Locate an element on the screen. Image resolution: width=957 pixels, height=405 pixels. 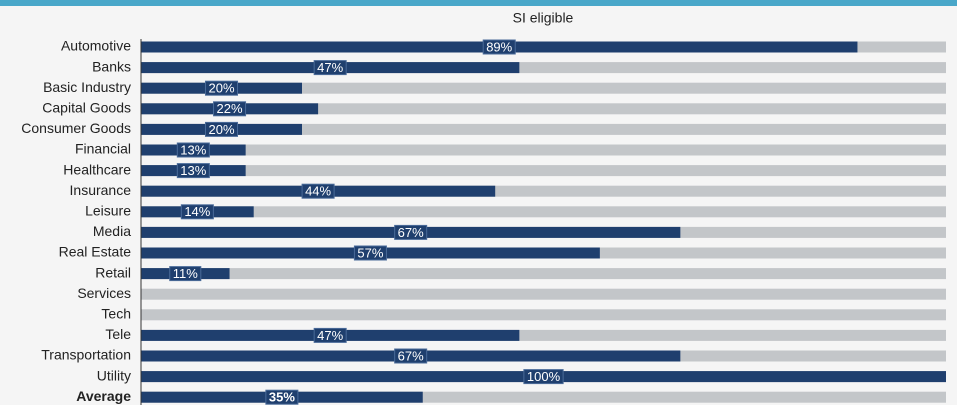
value-label: 57% is located at coordinates (370, 252).